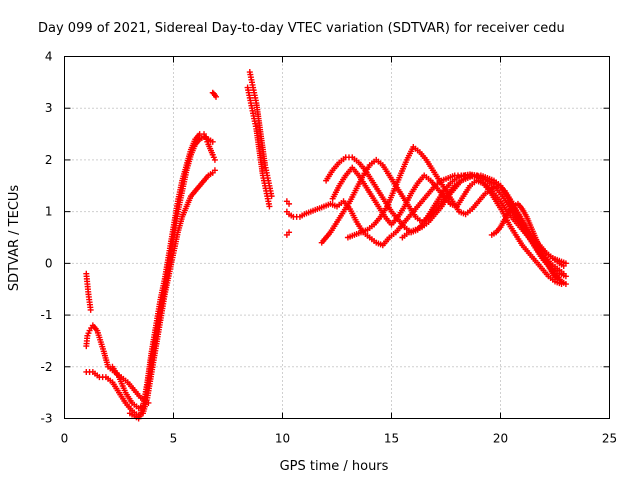 This screenshot has height=480, width=640. What do you see at coordinates (49, 57) in the screenshot?
I see `y-tick-label: 4` at bounding box center [49, 57].